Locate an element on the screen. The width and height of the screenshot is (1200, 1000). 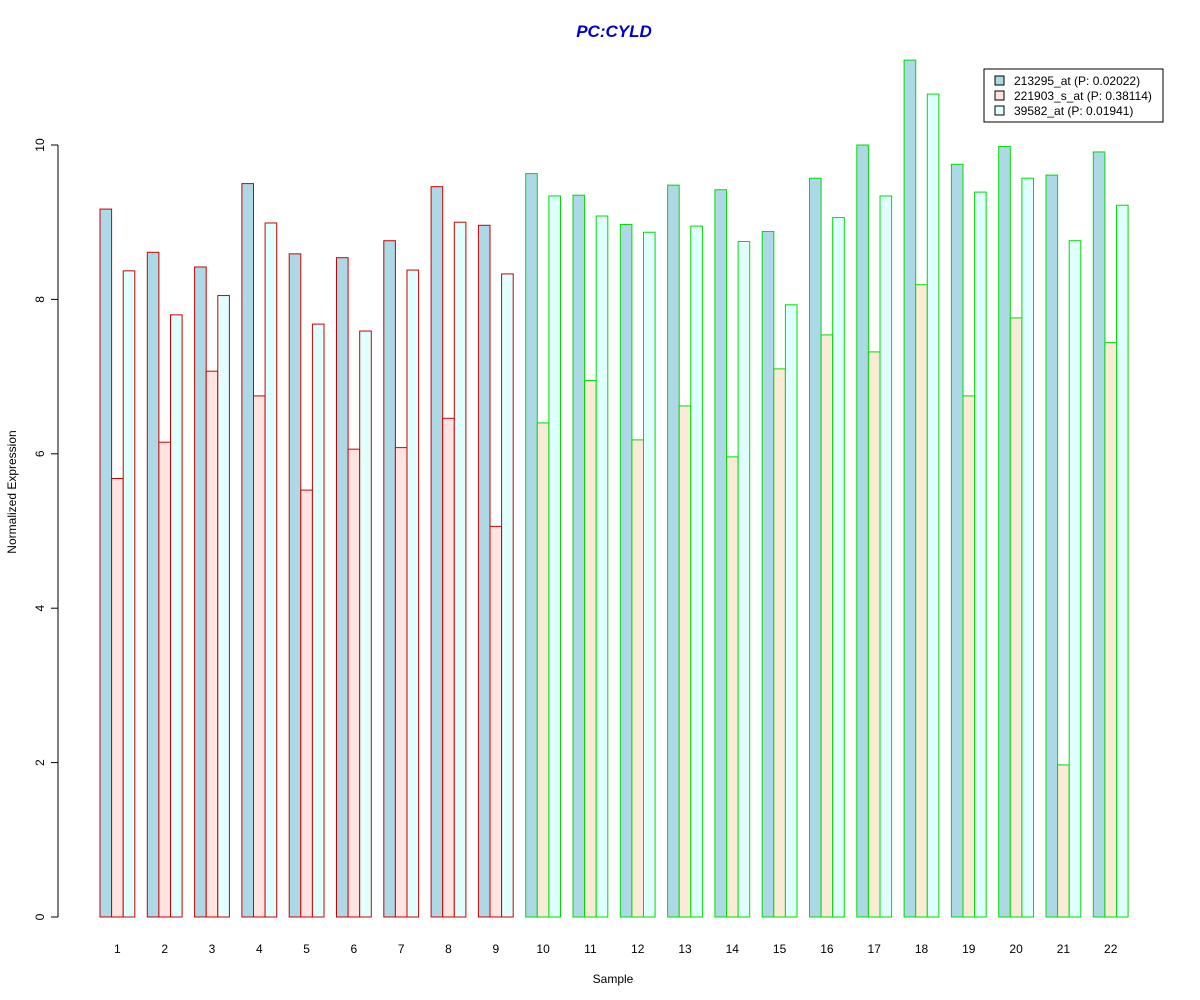
x-tick-label: 18 is located at coordinates (922, 949).